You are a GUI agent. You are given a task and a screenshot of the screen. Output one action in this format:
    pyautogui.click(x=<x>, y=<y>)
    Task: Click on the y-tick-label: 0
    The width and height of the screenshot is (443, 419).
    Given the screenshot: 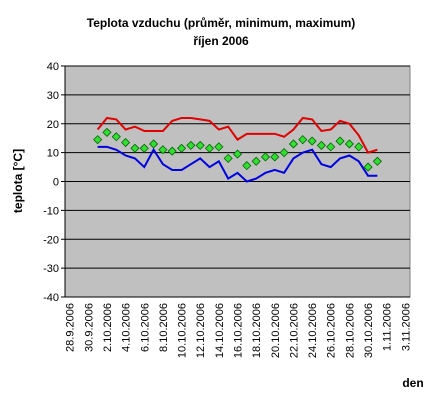 What is the action you would take?
    pyautogui.click(x=56, y=183)
    